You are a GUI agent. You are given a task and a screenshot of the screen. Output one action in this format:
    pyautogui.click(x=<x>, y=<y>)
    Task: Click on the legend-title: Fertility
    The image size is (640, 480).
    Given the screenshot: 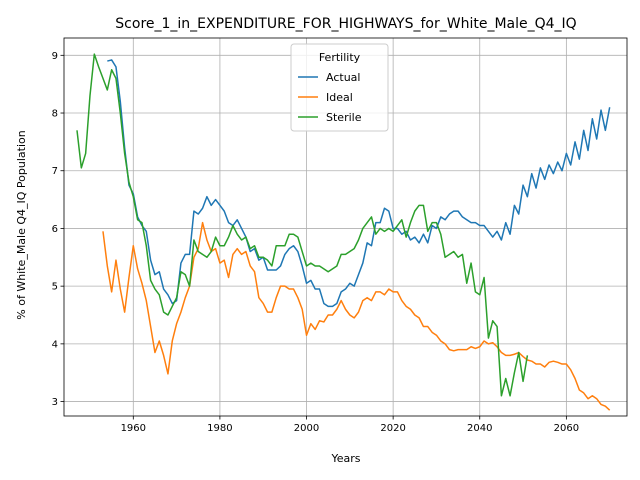 What is the action you would take?
    pyautogui.click(x=340, y=57)
    